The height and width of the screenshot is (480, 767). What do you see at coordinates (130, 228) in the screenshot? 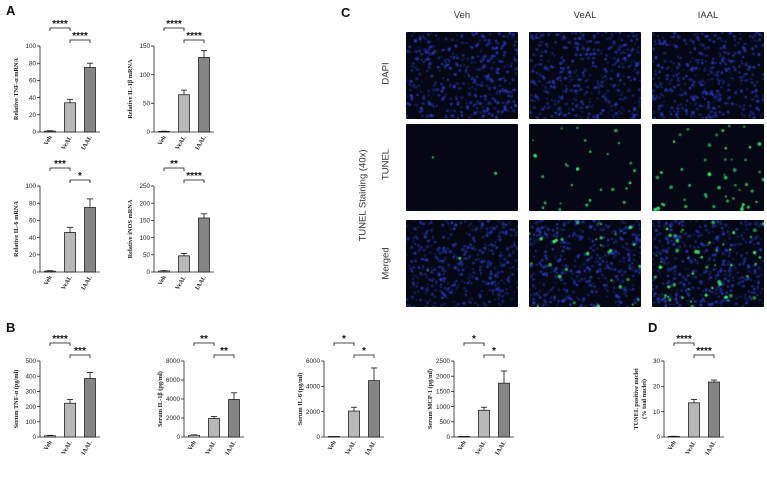
I see `y-axis-label: Relative iNOS mRNA` at bounding box center [130, 228].